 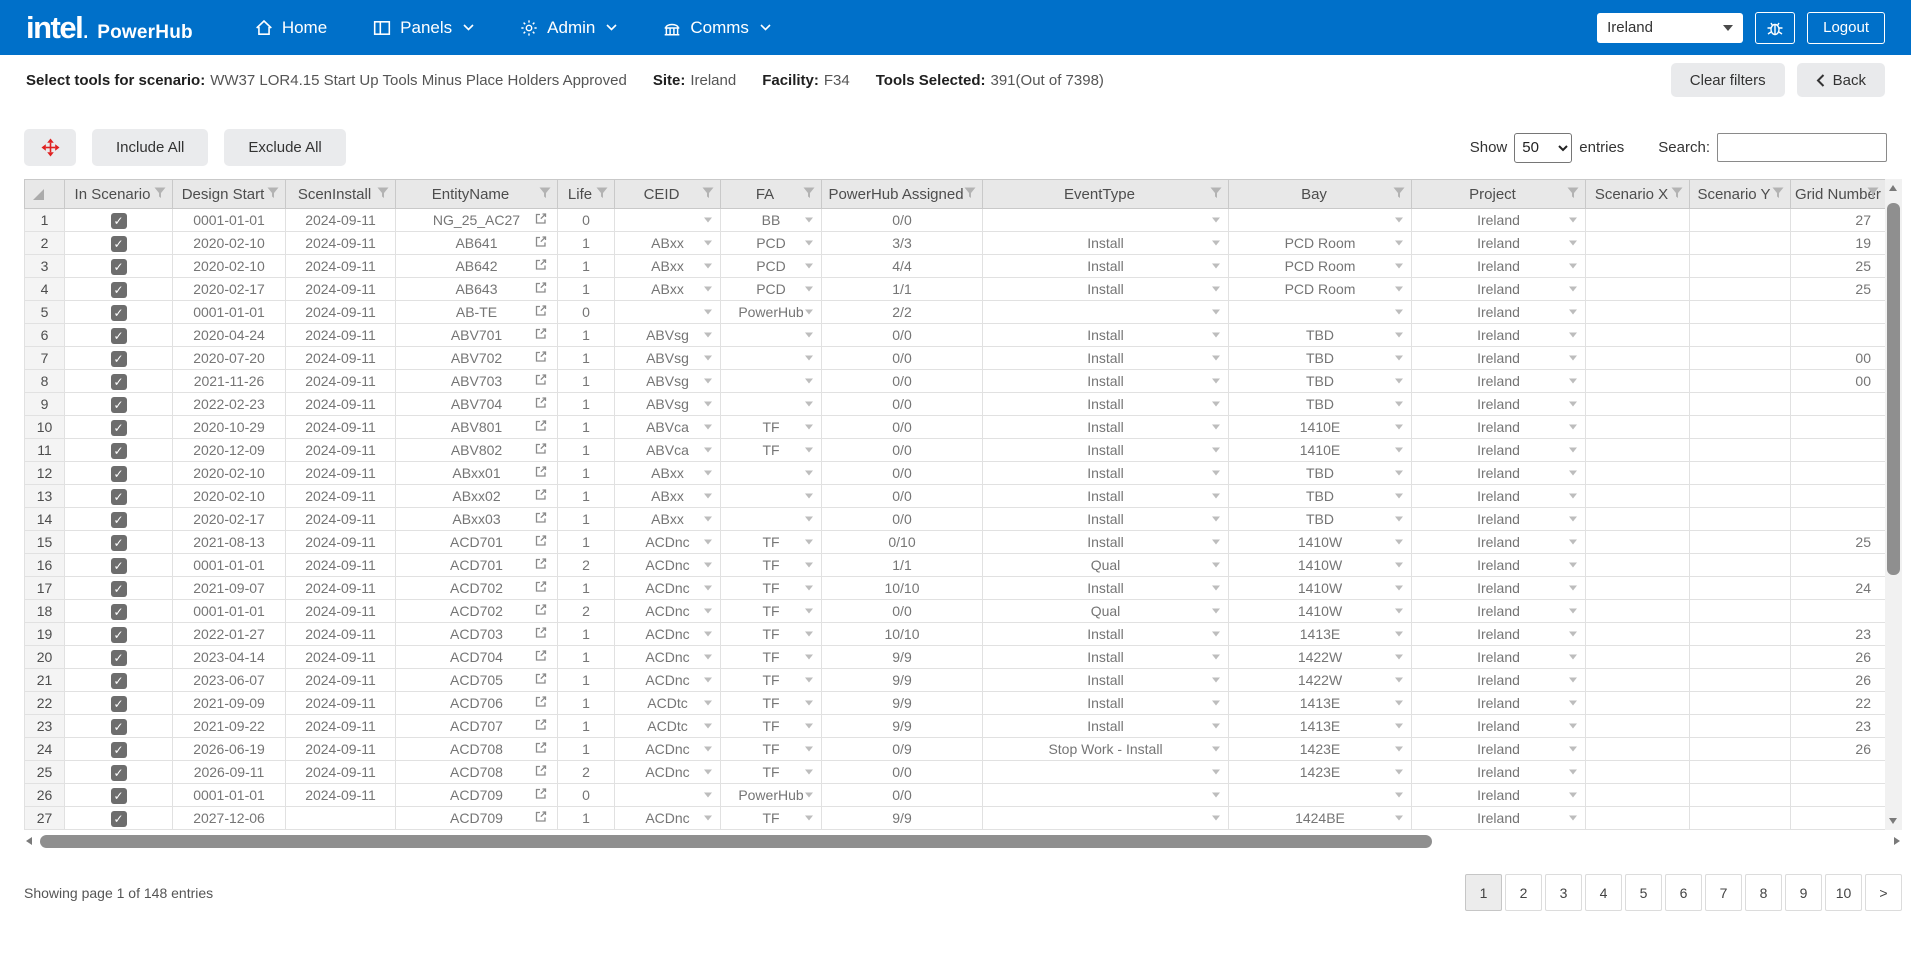 I want to click on cell-event_type: Stop Work - Install, so click(x=1105, y=749).